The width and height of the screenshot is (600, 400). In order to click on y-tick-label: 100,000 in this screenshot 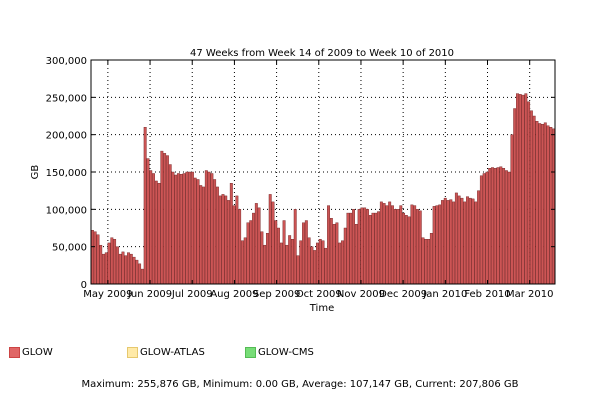, I will do `click(66, 210)`.